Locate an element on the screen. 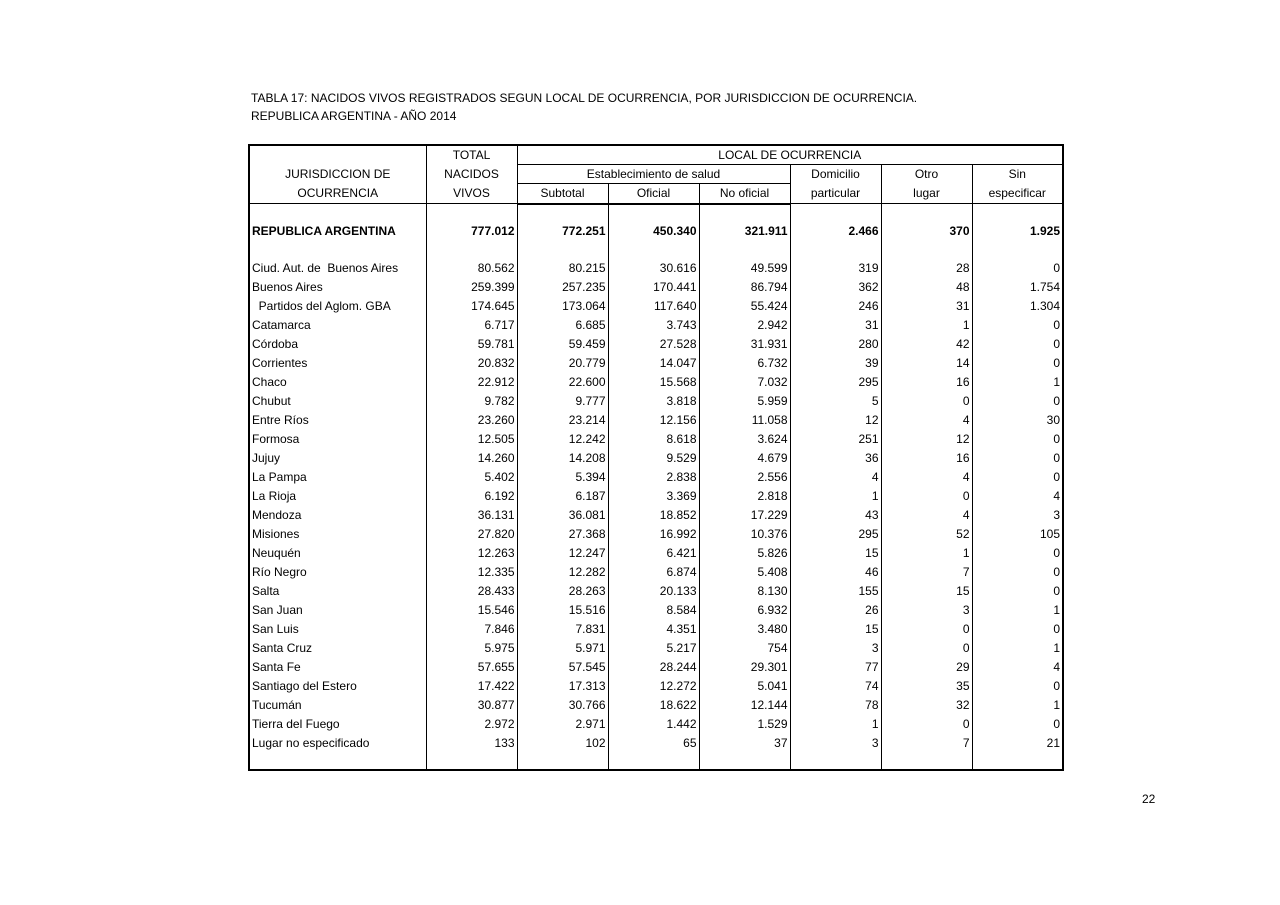 The height and width of the screenshot is (905, 1280). jurisdiccion-cell: San Luis is located at coordinates (337, 629).